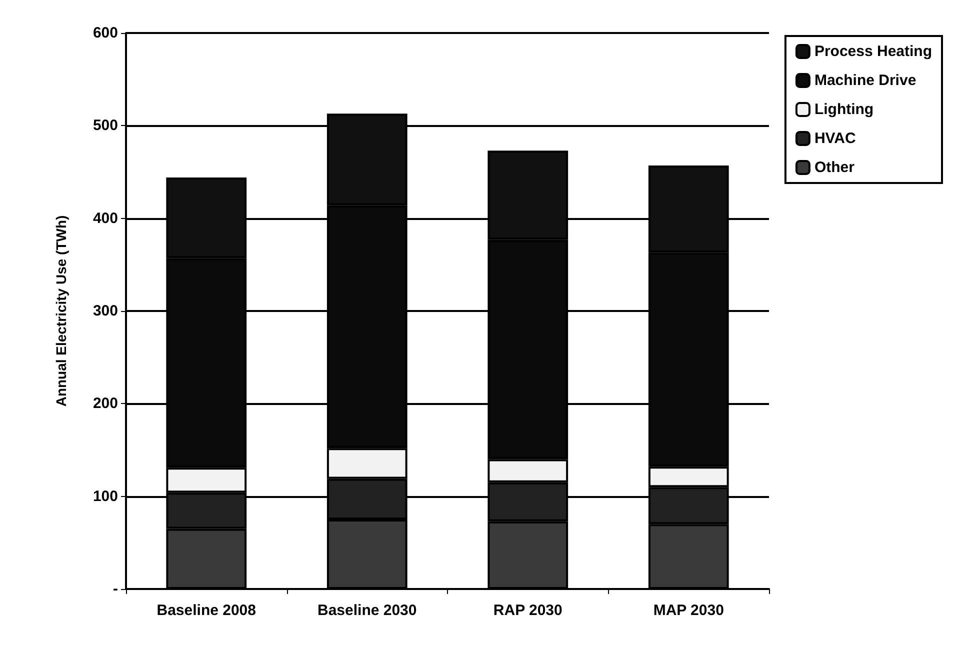 This screenshot has height=645, width=962. Describe the element at coordinates (105, 33) in the screenshot. I see `y-tick-label: 600` at that location.